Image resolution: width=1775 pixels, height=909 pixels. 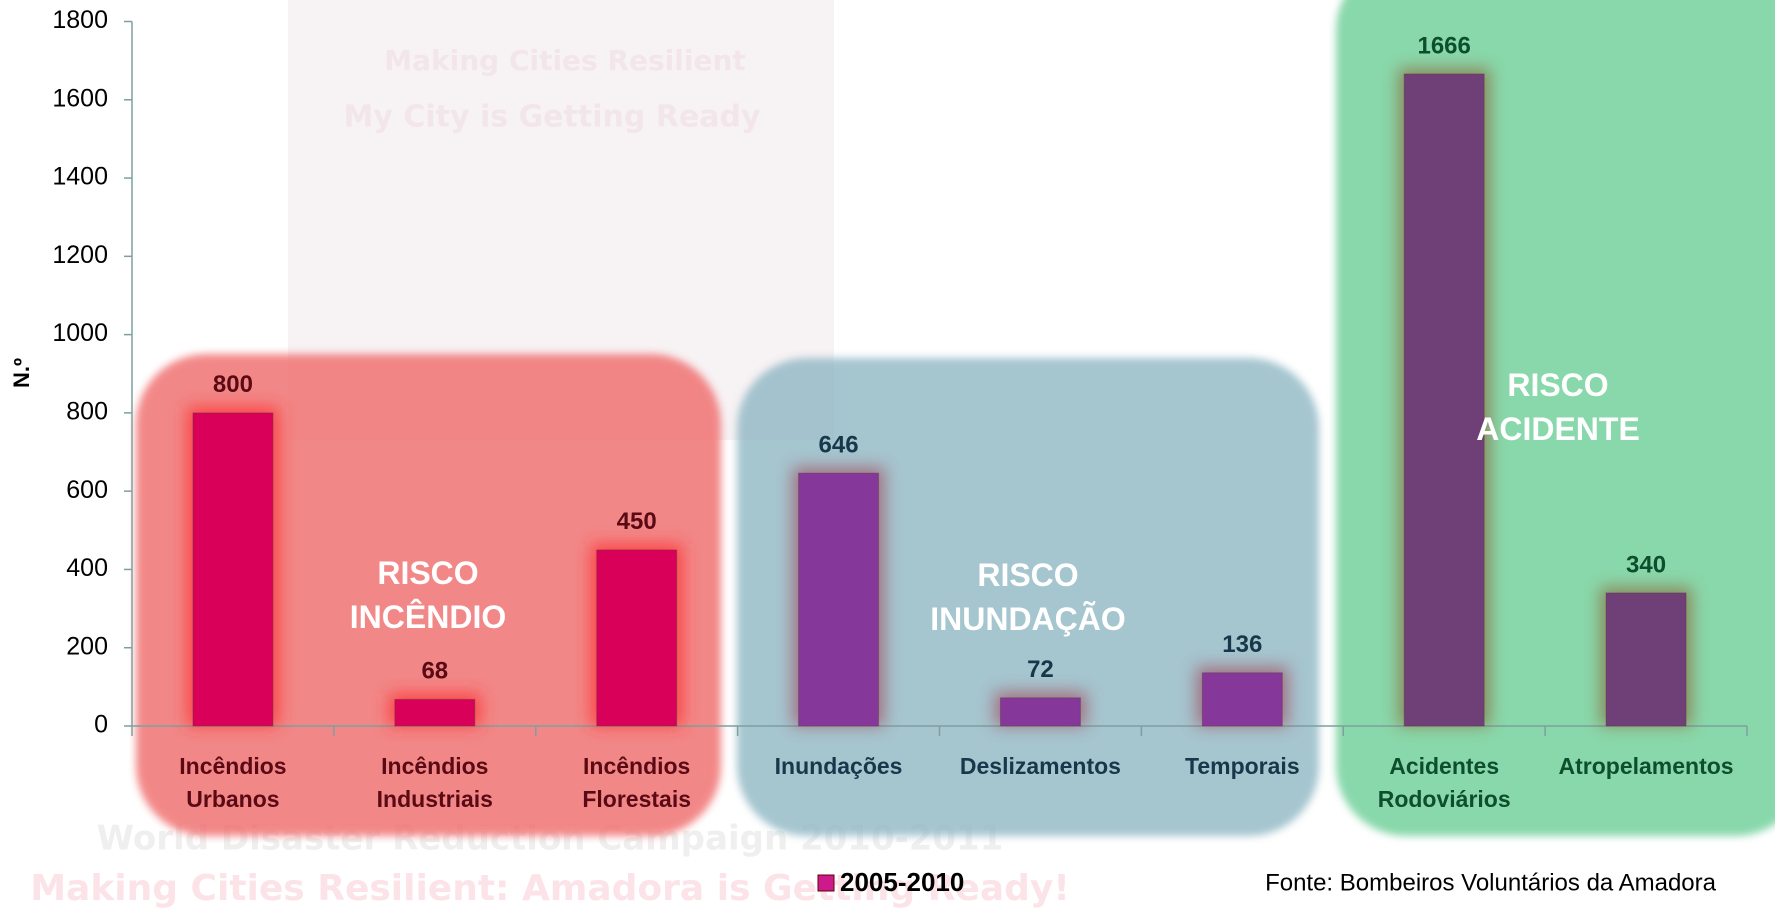 I want to click on y-tick-label: 600, so click(x=87, y=490).